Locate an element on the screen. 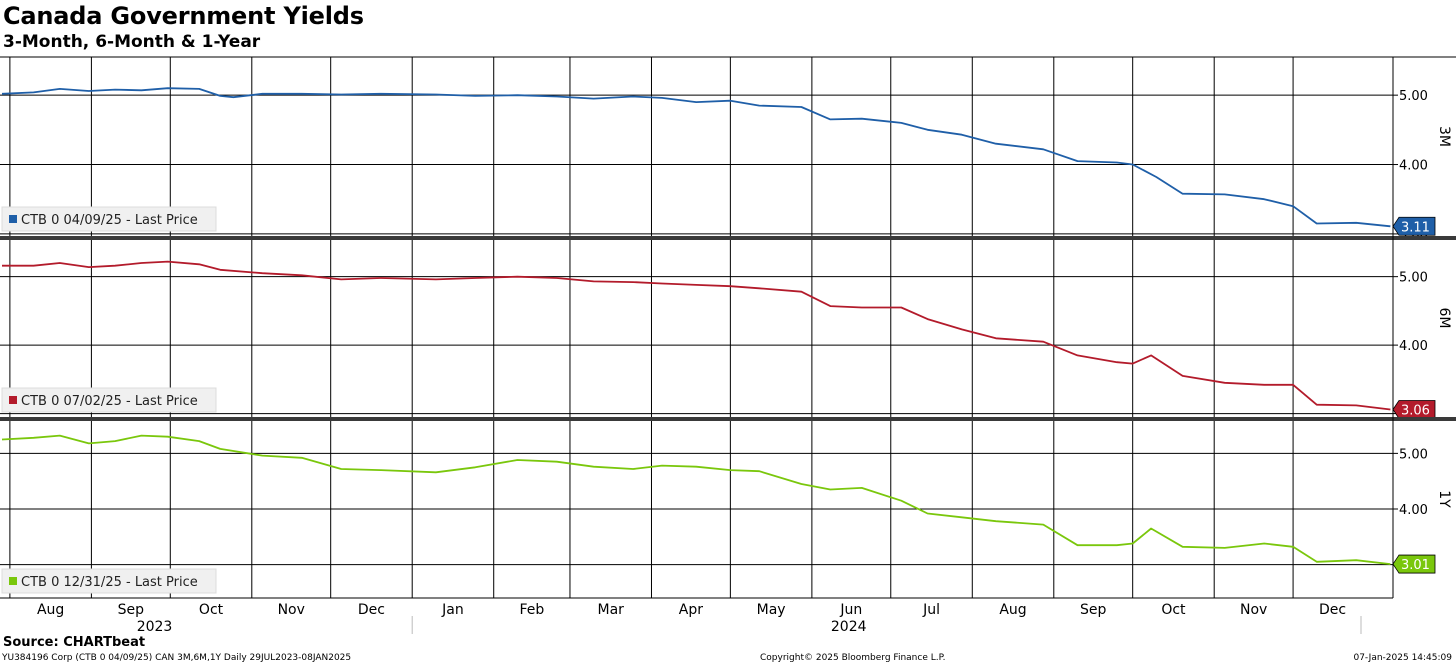 The width and height of the screenshot is (1456, 665). last-value-label: 3.06 is located at coordinates (1415, 410).